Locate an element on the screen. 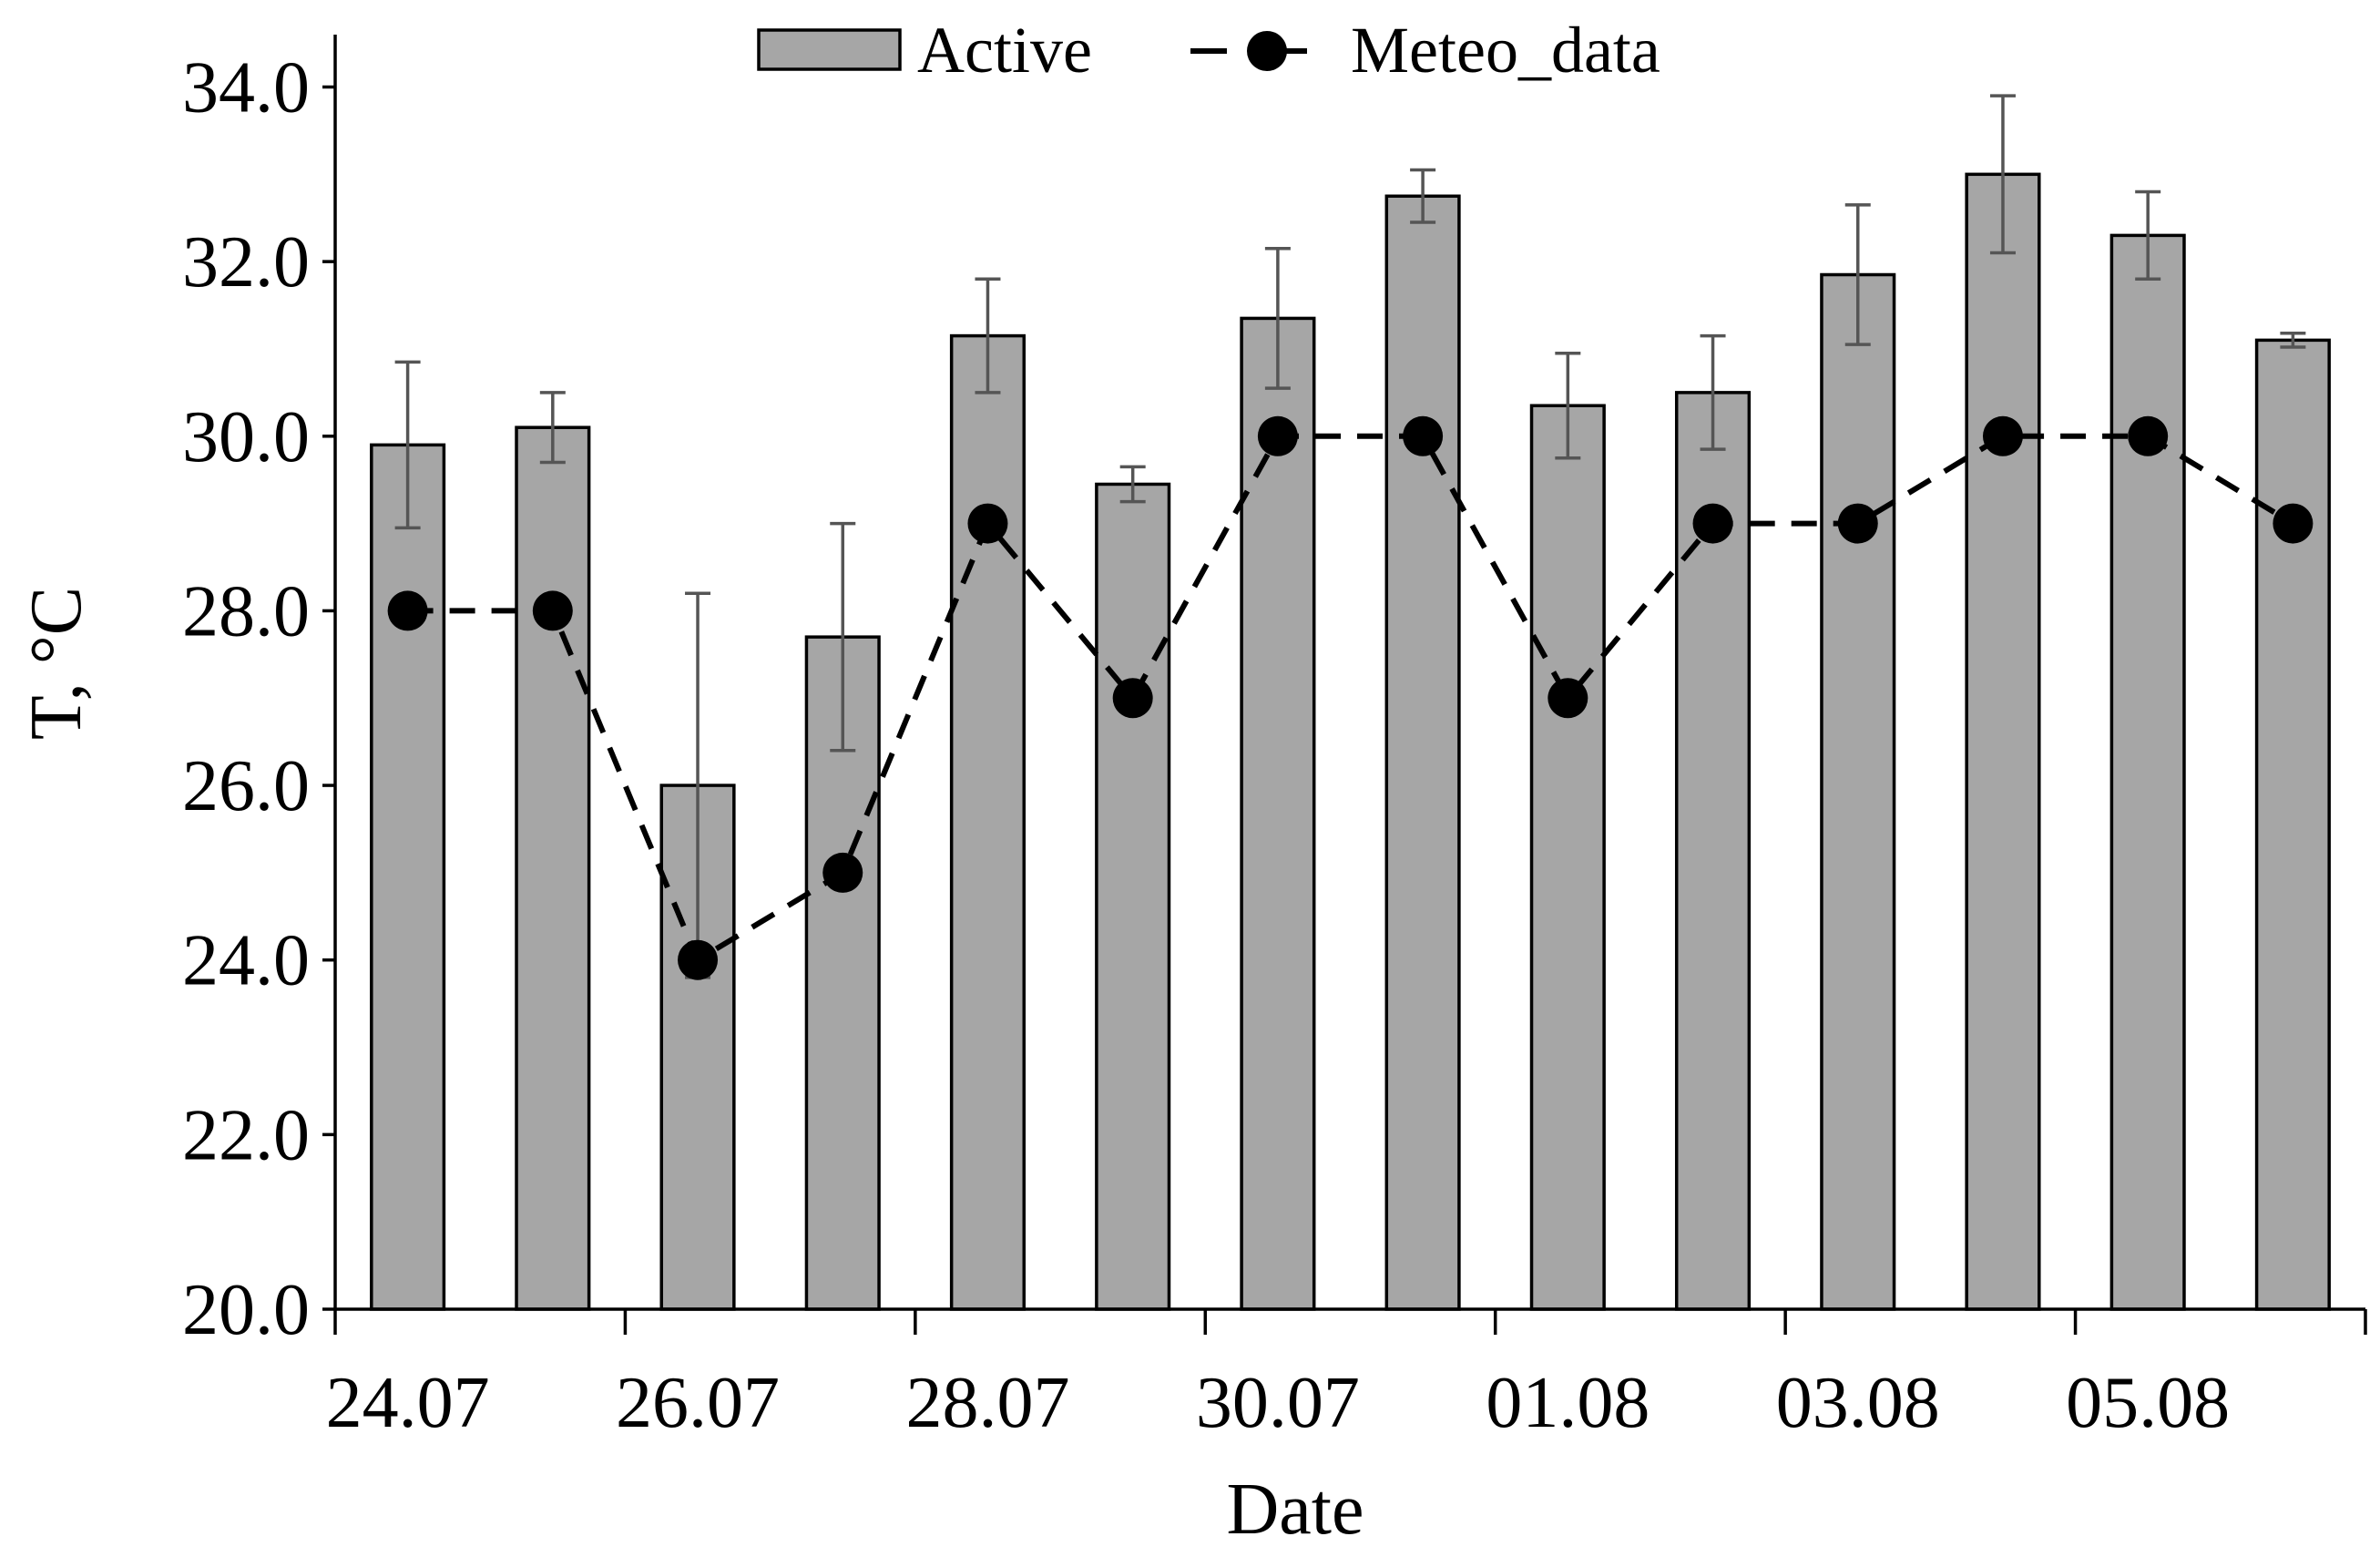  y-tick-label: 24.0 is located at coordinates (246, 961).